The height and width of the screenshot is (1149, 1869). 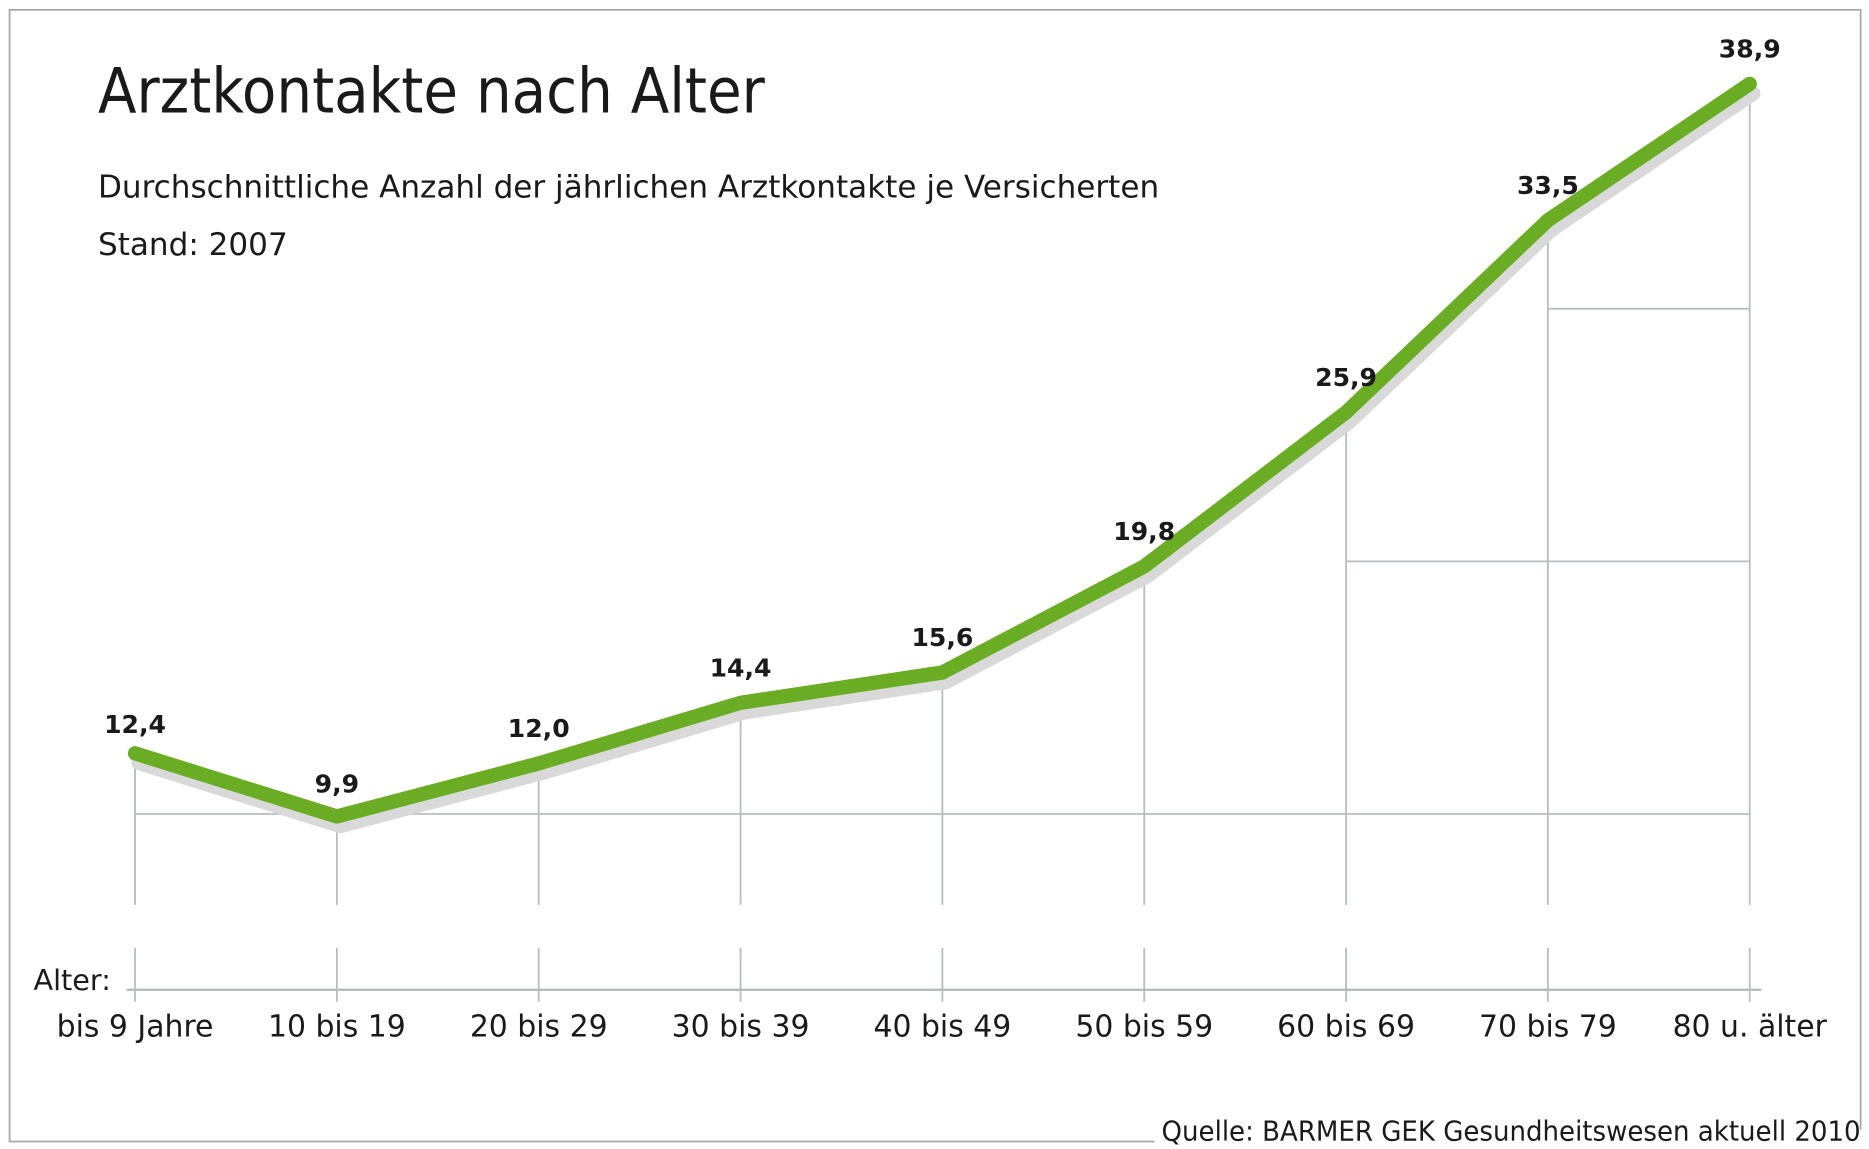 What do you see at coordinates (1548, 1026) in the screenshot?
I see `x-tick-label: 70 bis 79` at bounding box center [1548, 1026].